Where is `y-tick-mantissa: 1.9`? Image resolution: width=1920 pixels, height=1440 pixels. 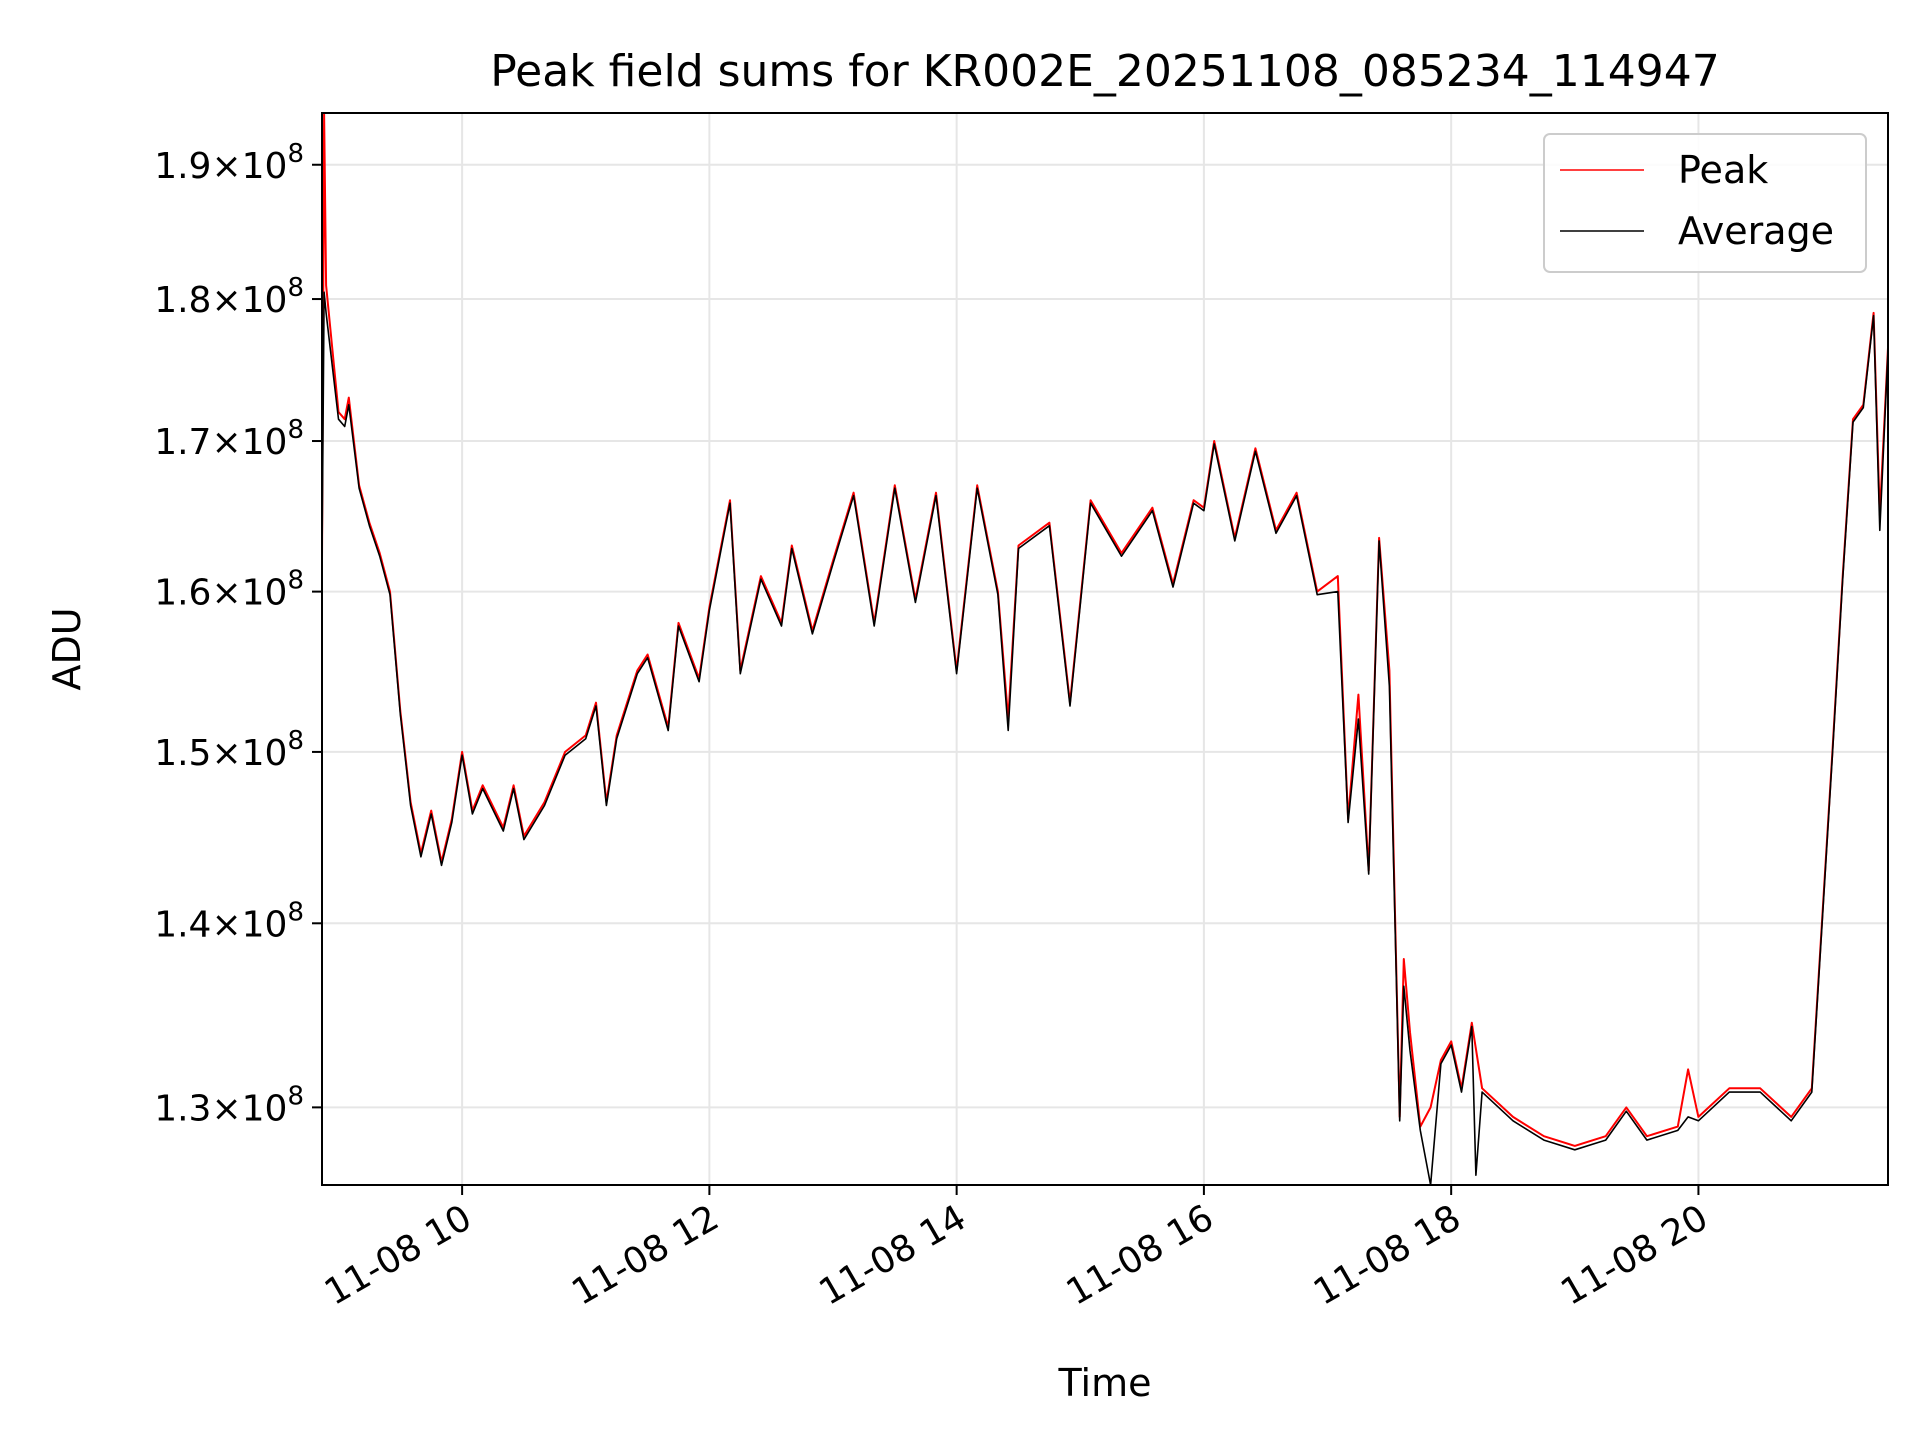 y-tick-mantissa: 1.9 is located at coordinates (182, 166).